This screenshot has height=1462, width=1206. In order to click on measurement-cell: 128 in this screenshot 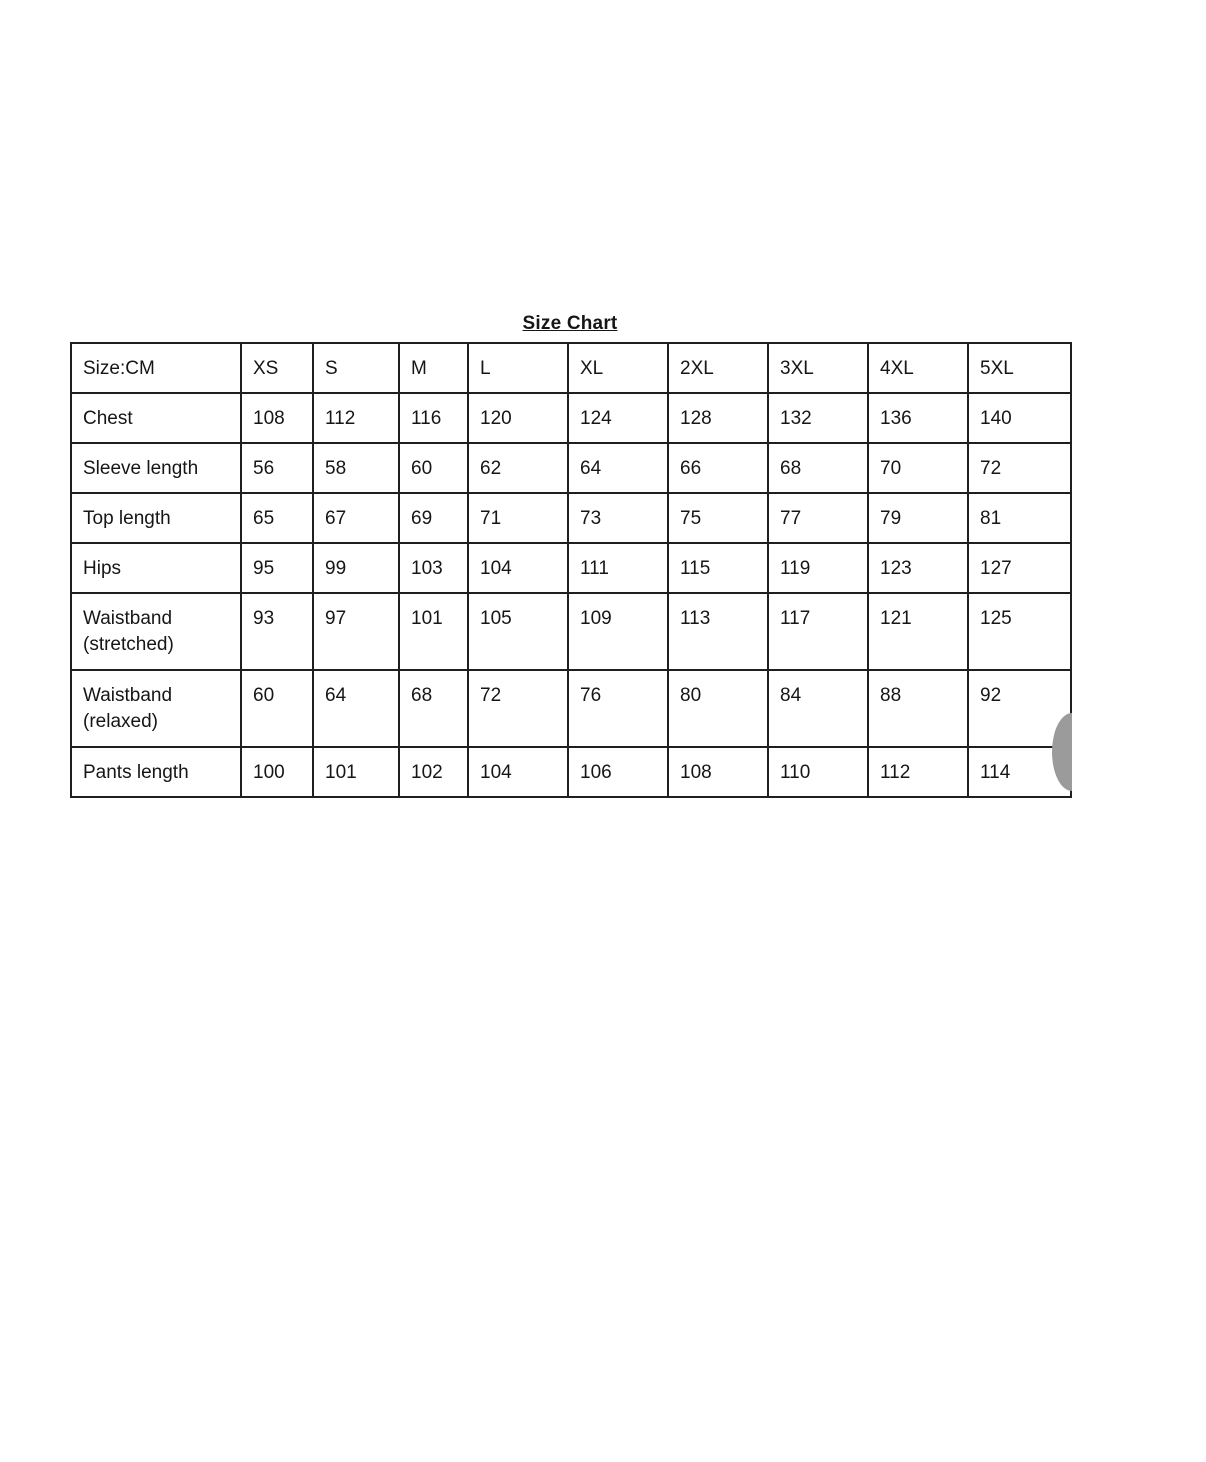, I will do `click(718, 418)`.